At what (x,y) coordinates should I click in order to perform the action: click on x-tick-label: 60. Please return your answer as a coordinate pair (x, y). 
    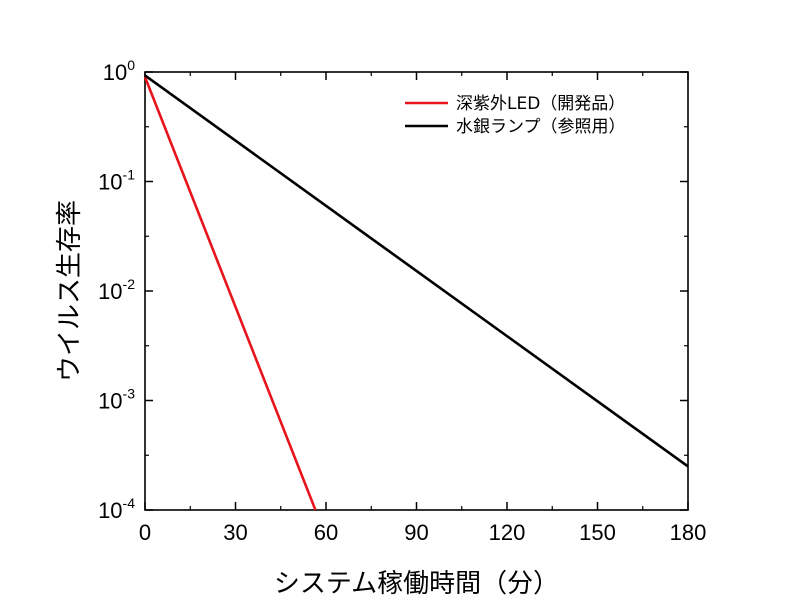
    Looking at the image, I should click on (326, 532).